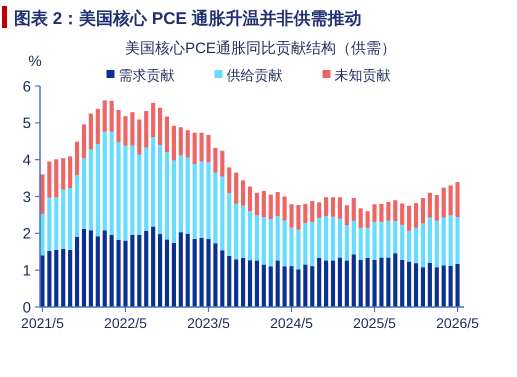 The width and height of the screenshot is (517, 377). What do you see at coordinates (126, 323) in the screenshot?
I see `x-tick-label: 2022/5` at bounding box center [126, 323].